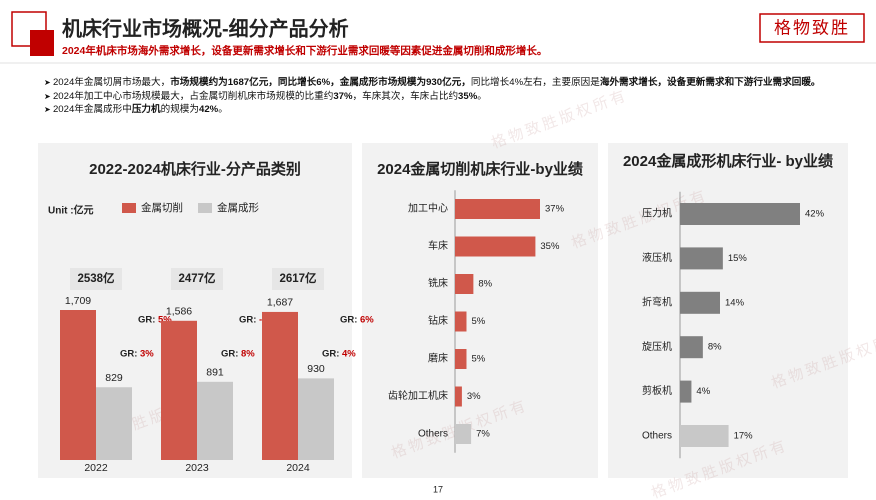 The image size is (876, 500). I want to click on legend-label: 金属切削, so click(162, 207).